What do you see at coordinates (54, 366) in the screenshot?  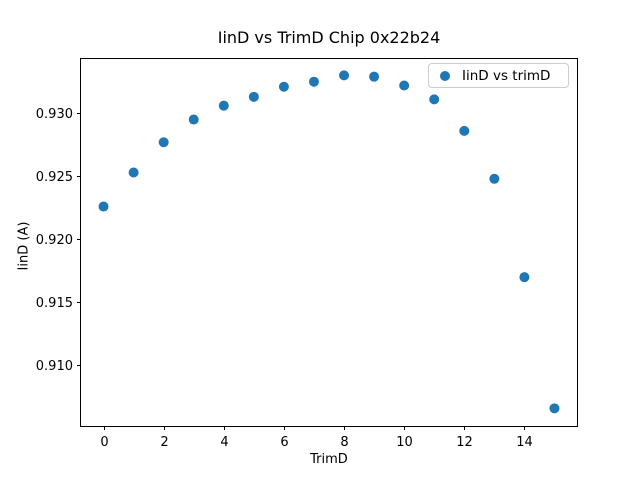 I see `y-tick-label: 0.910` at bounding box center [54, 366].